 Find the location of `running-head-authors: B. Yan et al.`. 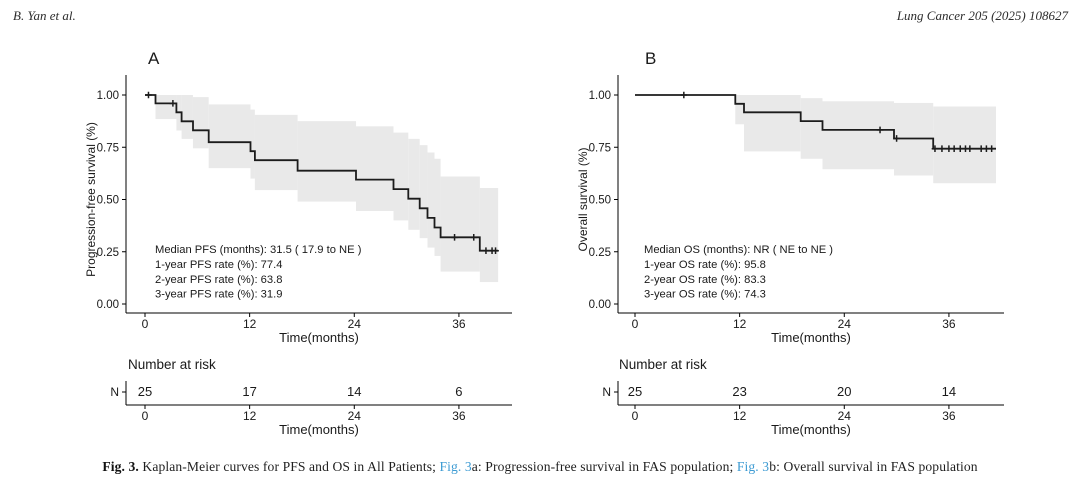

running-head-authors: B. Yan et al. is located at coordinates (44, 15).